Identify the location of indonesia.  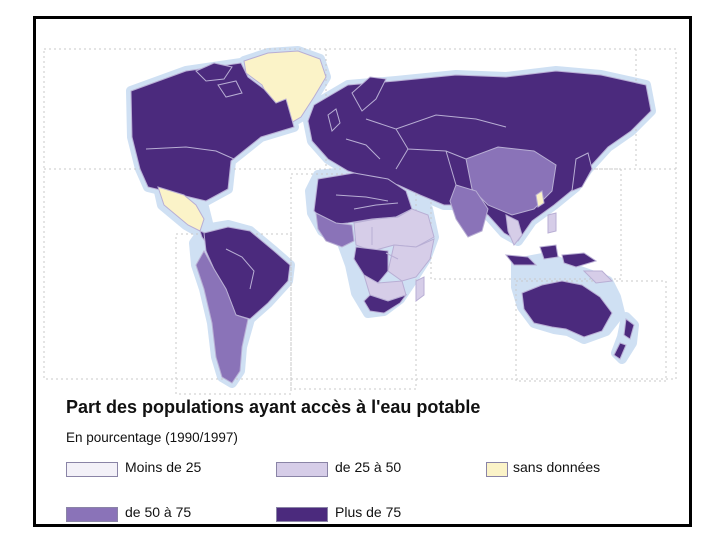
(551, 256).